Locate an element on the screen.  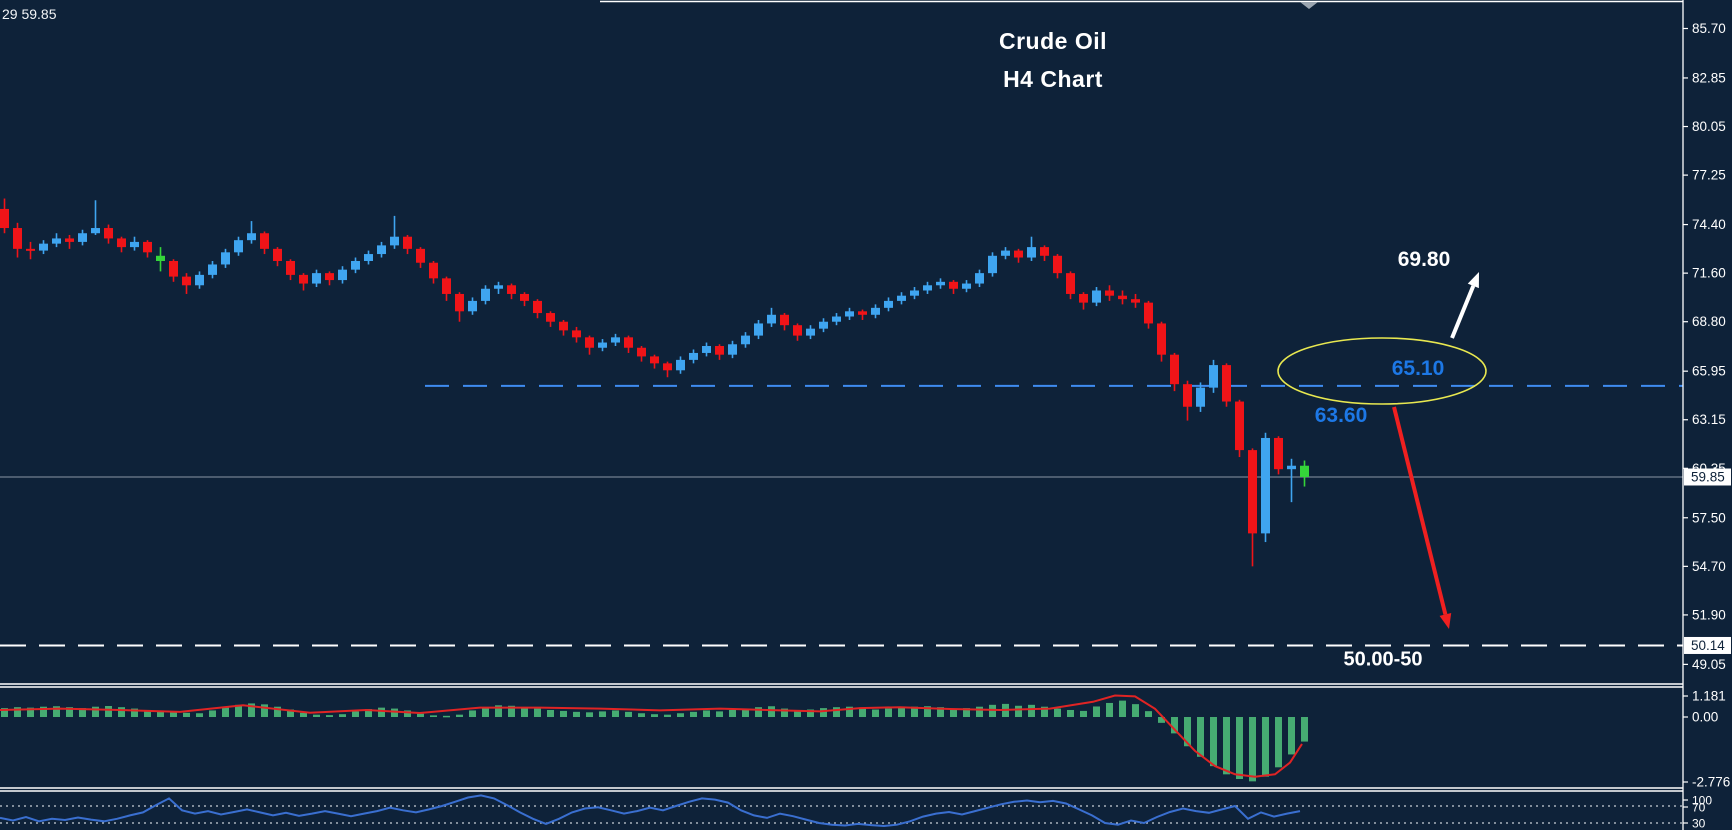
resistance-label-65-10: 65.10 is located at coordinates (1418, 368).